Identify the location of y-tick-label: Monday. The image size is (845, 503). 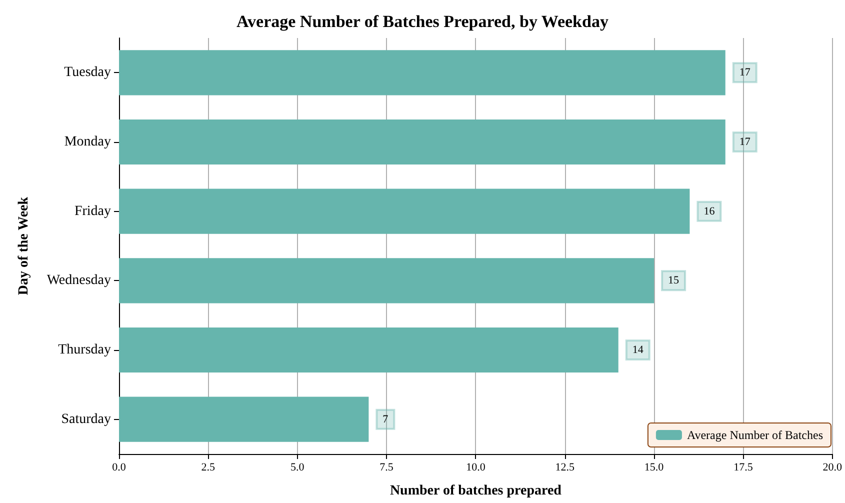
(87, 142).